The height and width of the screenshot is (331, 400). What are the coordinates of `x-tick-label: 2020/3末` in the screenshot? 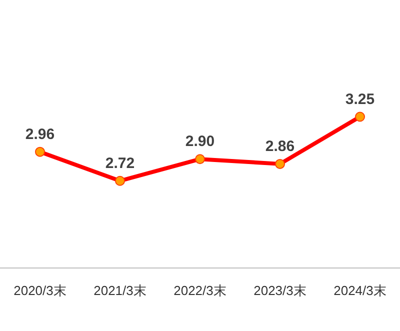 It's located at (40, 290).